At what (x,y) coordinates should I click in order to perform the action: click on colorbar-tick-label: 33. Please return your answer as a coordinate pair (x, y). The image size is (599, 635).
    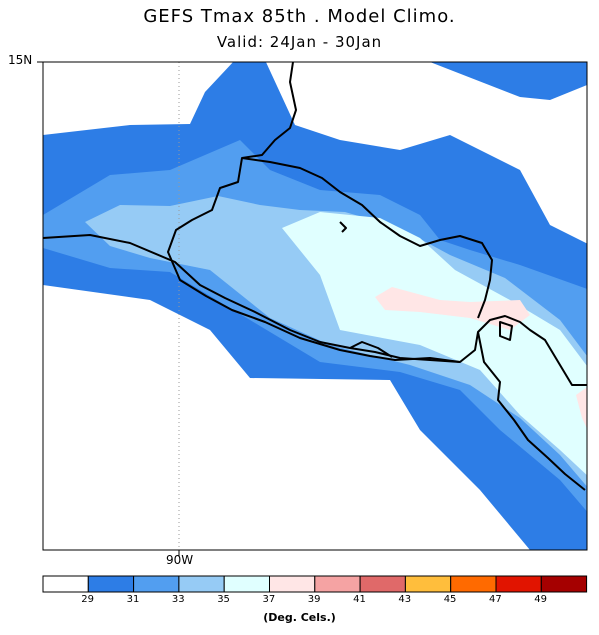
    Looking at the image, I should click on (178, 599).